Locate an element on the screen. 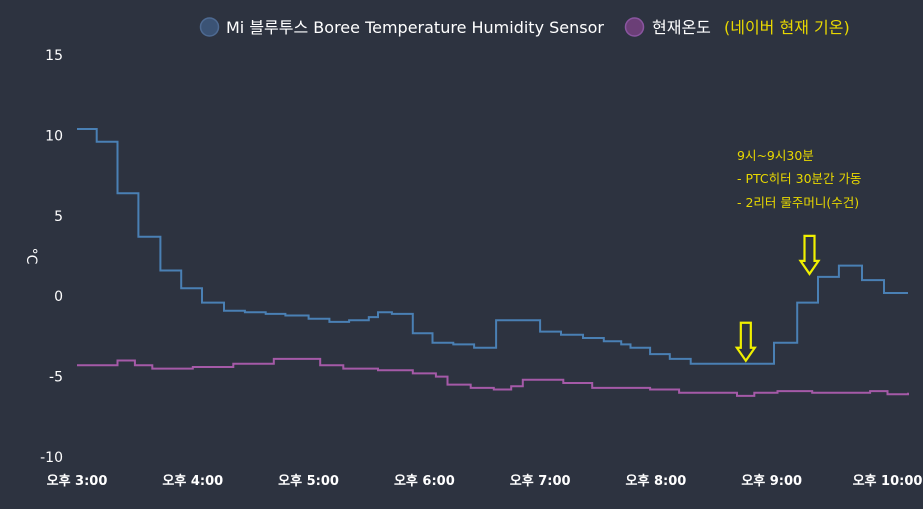 This screenshot has width=923, height=509. y-axis-label: °C is located at coordinates (31, 256).